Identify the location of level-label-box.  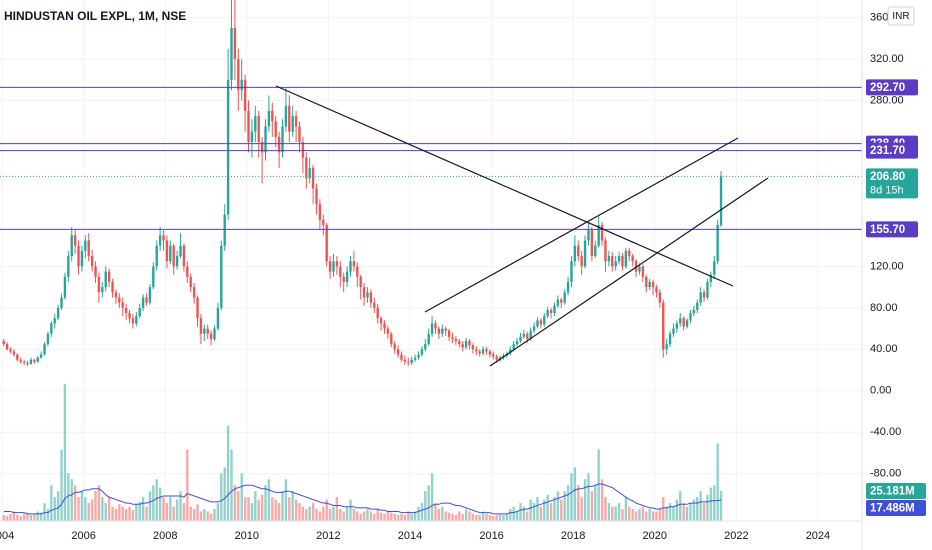
(892, 229).